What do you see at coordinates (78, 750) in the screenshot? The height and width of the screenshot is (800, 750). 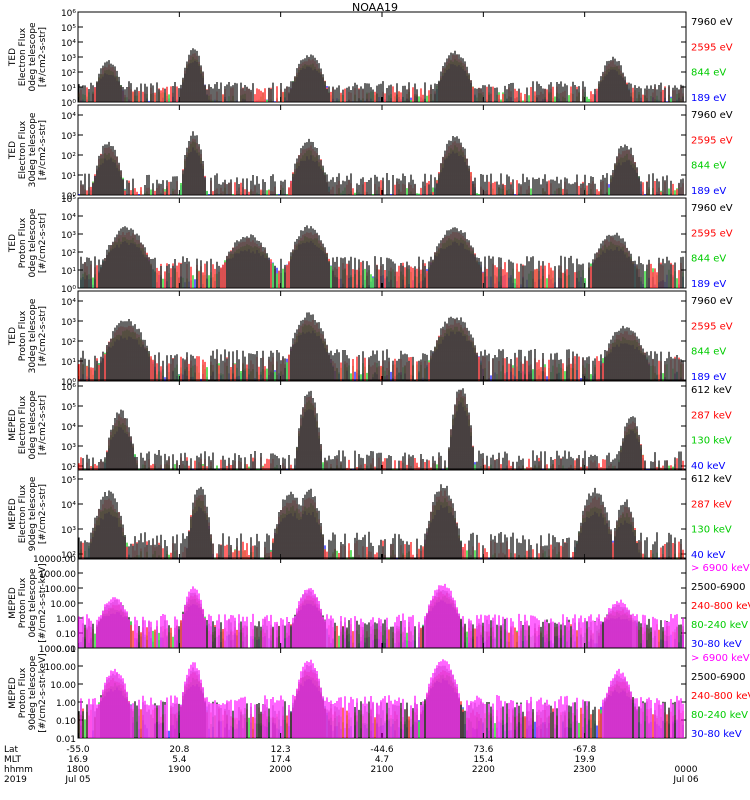 I see `x-tick-label-lat: -55.0` at bounding box center [78, 750].